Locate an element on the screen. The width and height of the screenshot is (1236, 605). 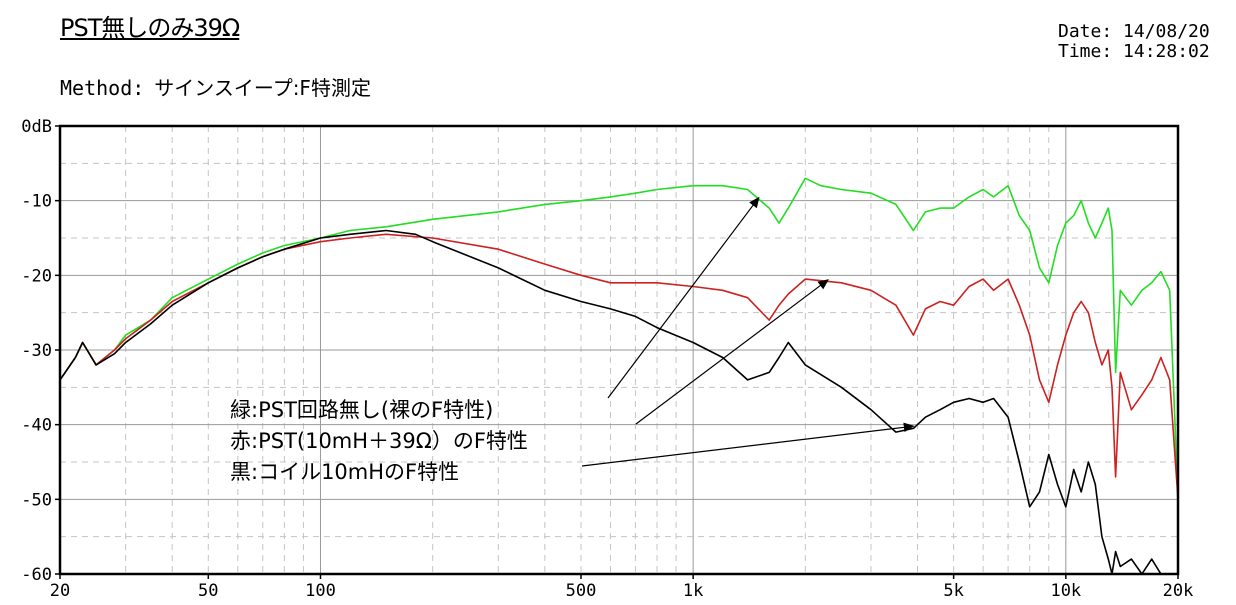
time-stamp: Time: 14:28:02 is located at coordinates (1134, 51).